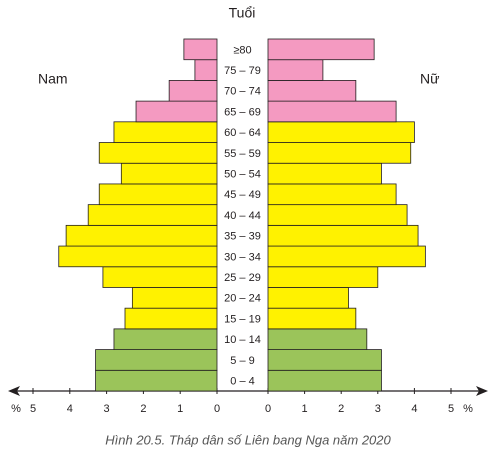 This screenshot has width=496, height=476. I want to click on age-label: 5 – 9, so click(242, 361).